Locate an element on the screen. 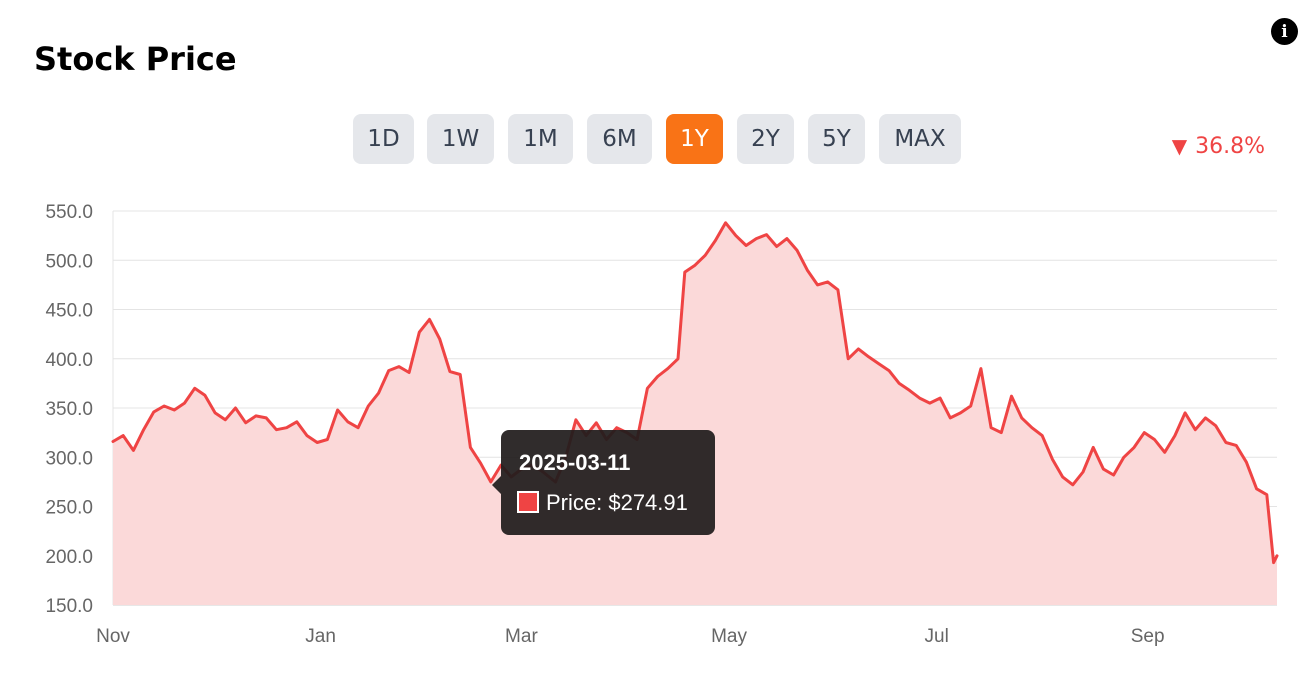 The height and width of the screenshot is (687, 1311). info-icon: i is located at coordinates (1284, 31).